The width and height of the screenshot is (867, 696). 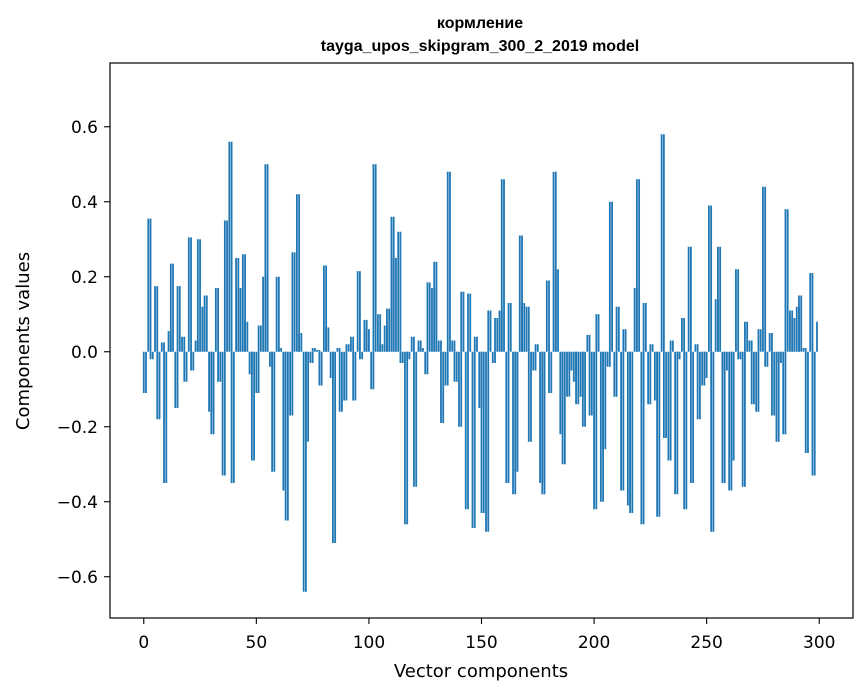 What do you see at coordinates (486, 635) in the screenshot?
I see `x-axis-ticks: 0 50 100 150 200 250 300` at bounding box center [486, 635].